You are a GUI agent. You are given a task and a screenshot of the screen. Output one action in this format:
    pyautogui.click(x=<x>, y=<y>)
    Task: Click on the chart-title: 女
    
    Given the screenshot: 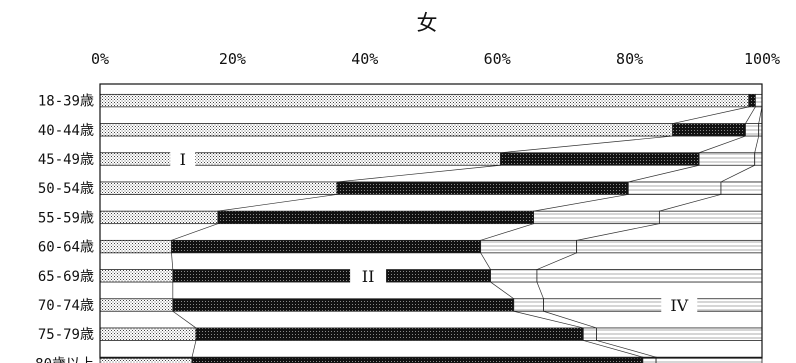 What is the action you would take?
    pyautogui.click(x=427, y=23)
    